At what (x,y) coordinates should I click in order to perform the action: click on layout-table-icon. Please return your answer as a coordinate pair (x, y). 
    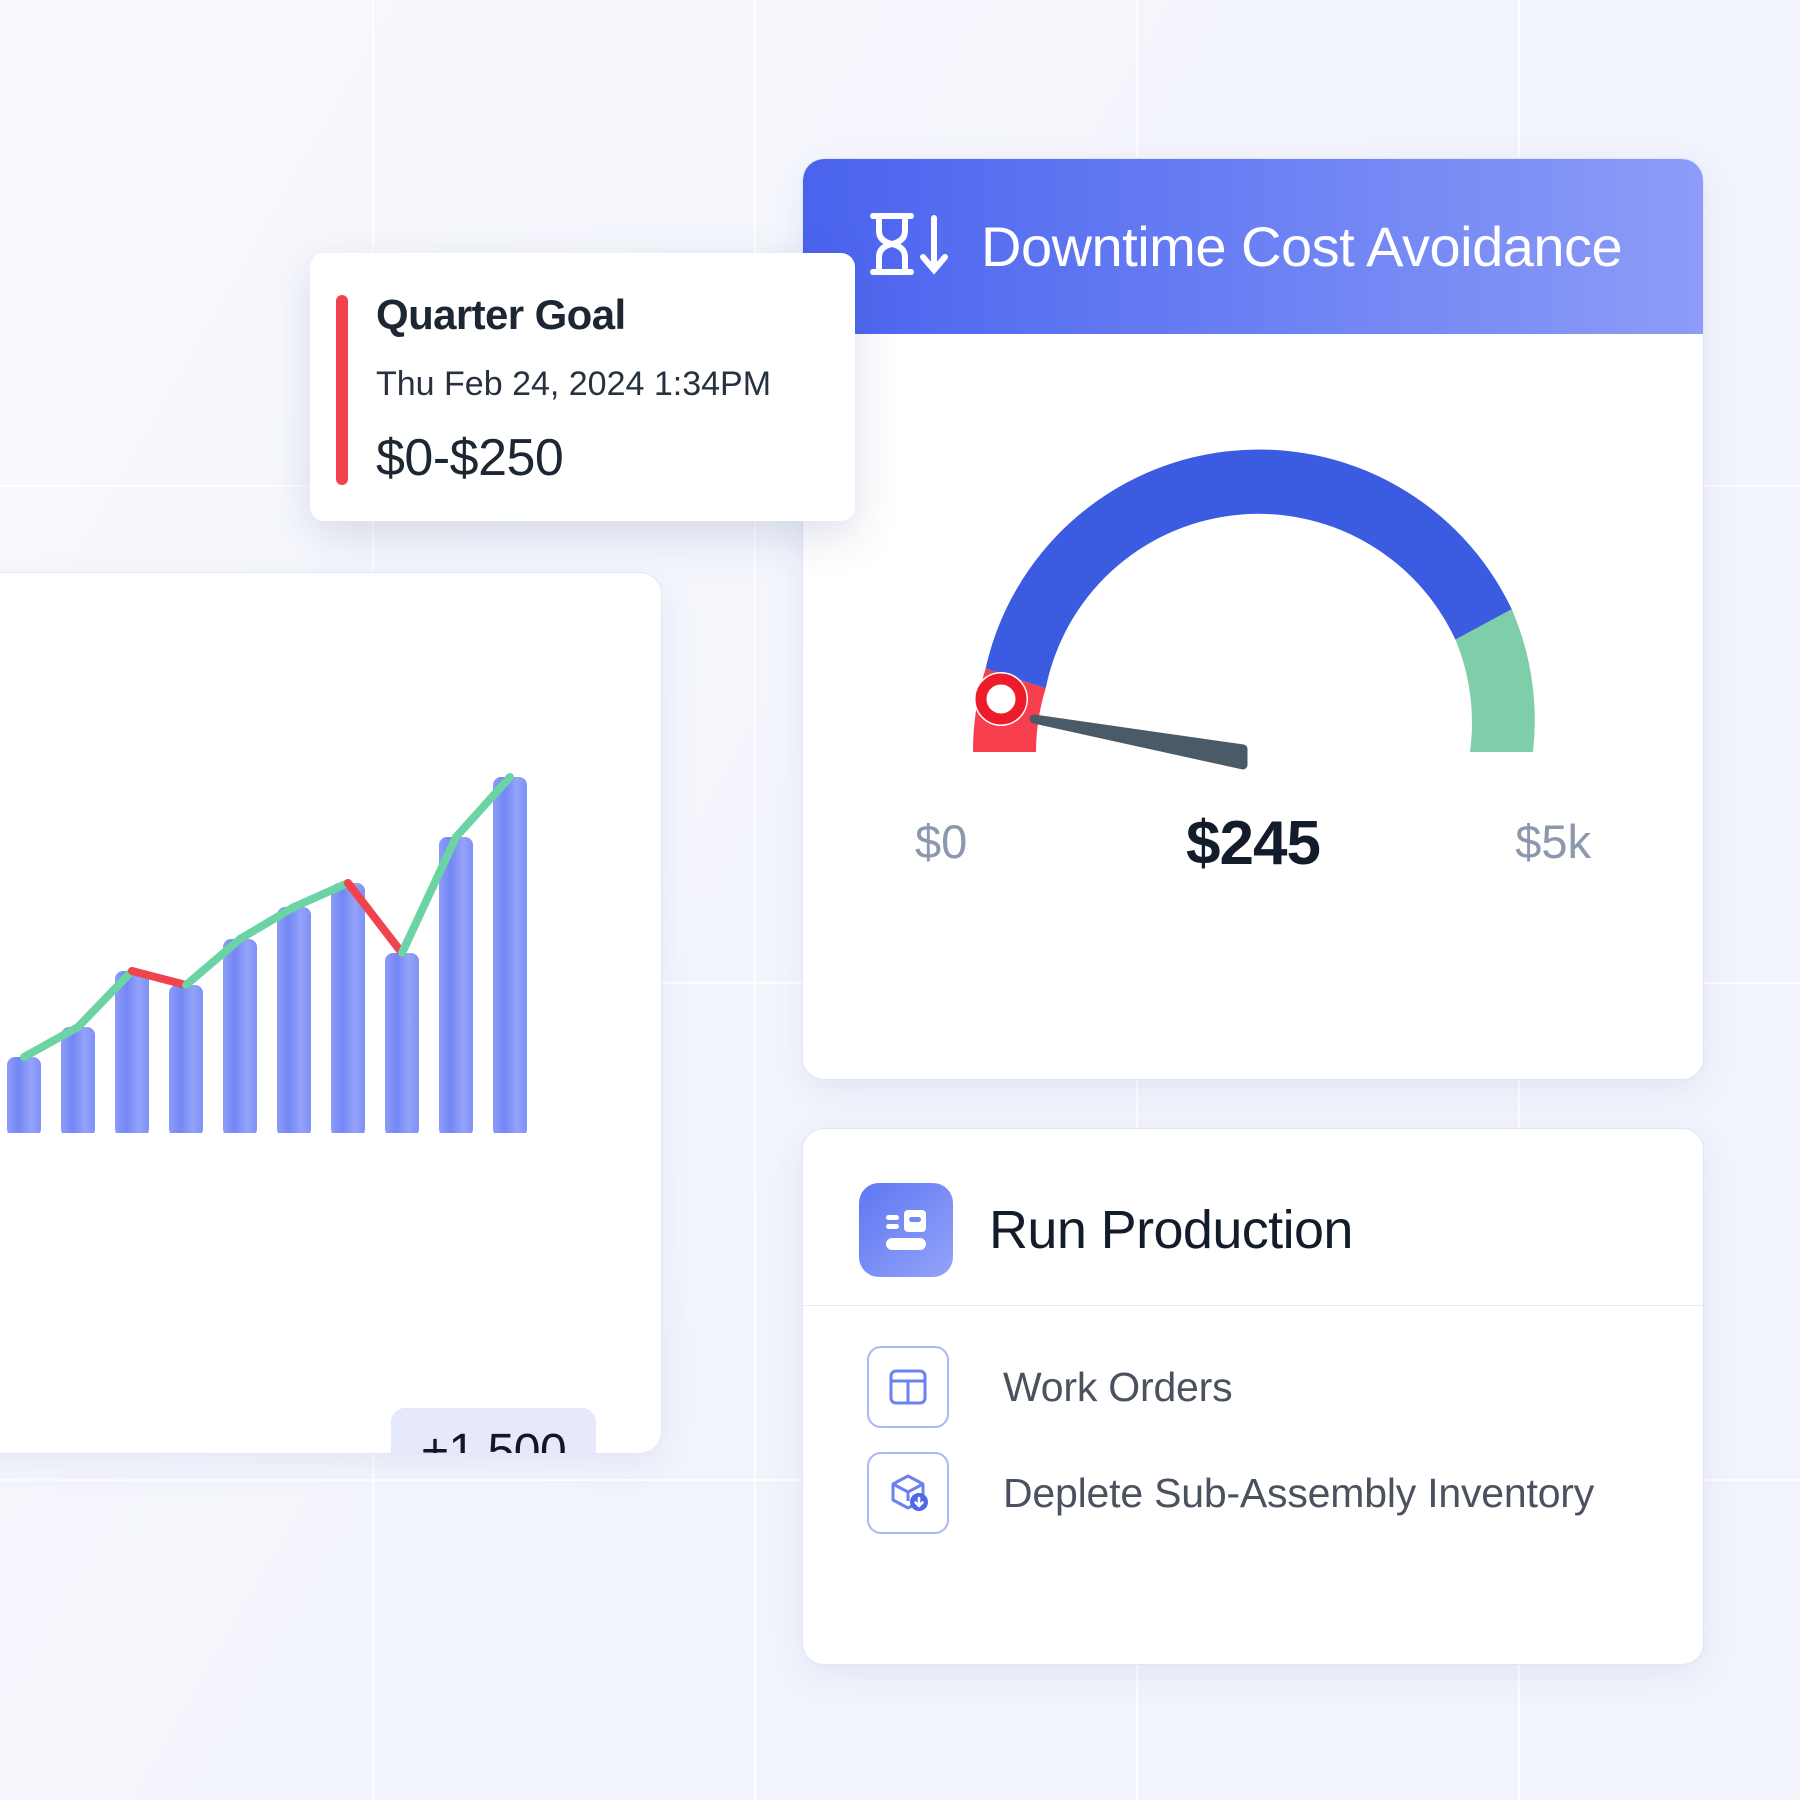
    Looking at the image, I should click on (908, 1387).